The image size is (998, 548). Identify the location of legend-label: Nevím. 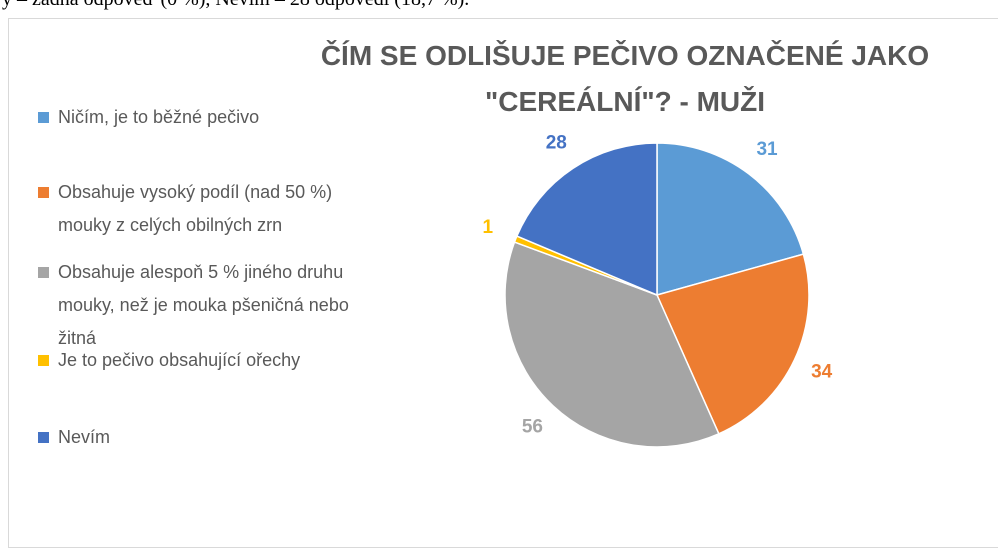
(84, 437).